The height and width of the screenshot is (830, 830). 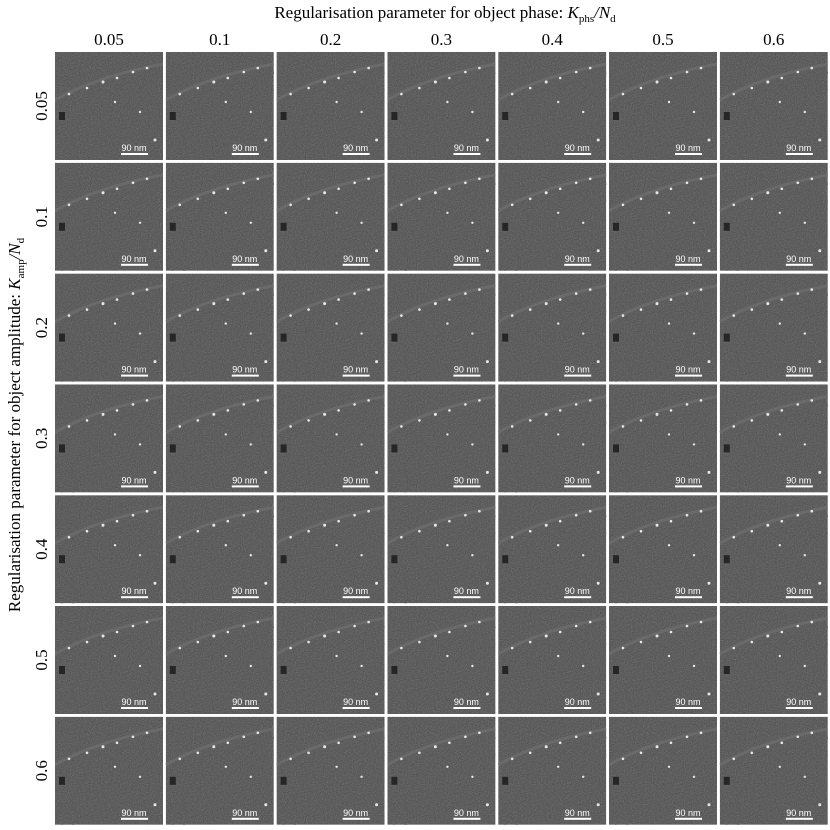 I want to click on x-title-math: phs, so click(x=586, y=19).